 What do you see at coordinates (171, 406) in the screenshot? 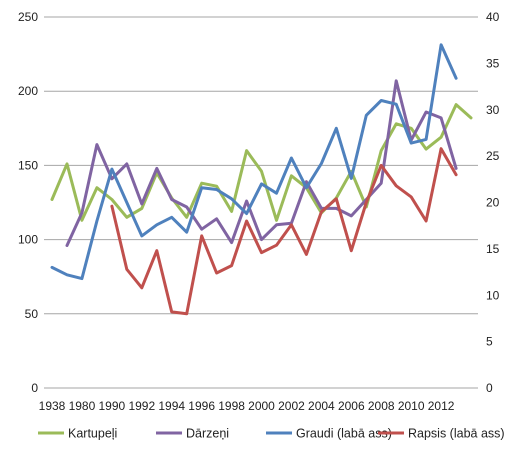
I see `x-axis-tick-label: 1994` at bounding box center [171, 406].